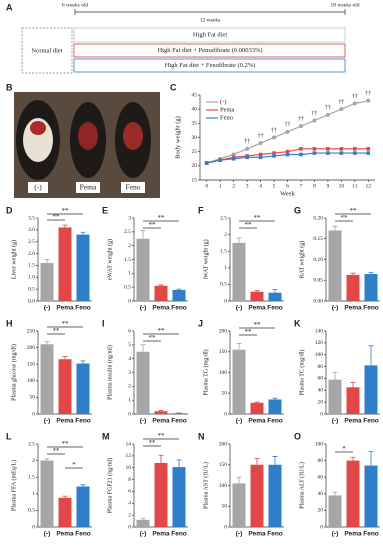 The image size is (383, 550). Describe the element at coordinates (233, 186) in the screenshot. I see `x-tick-label: 2` at that location.